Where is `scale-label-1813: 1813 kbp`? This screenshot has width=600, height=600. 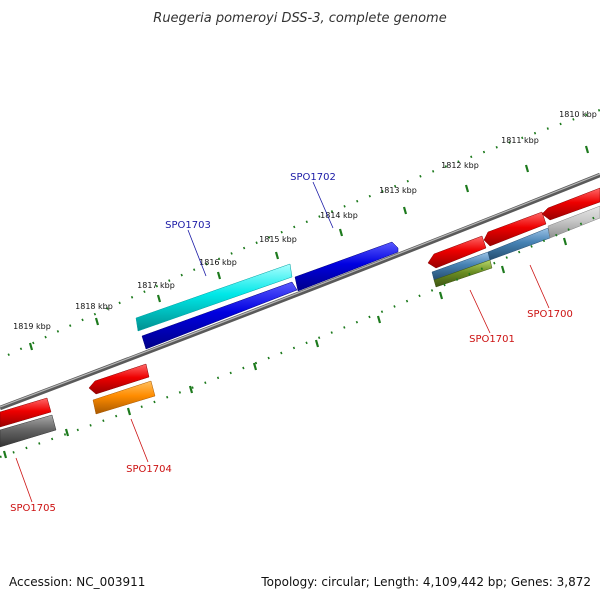
scale-label-1813: 1813 kbp is located at coordinates (398, 190).